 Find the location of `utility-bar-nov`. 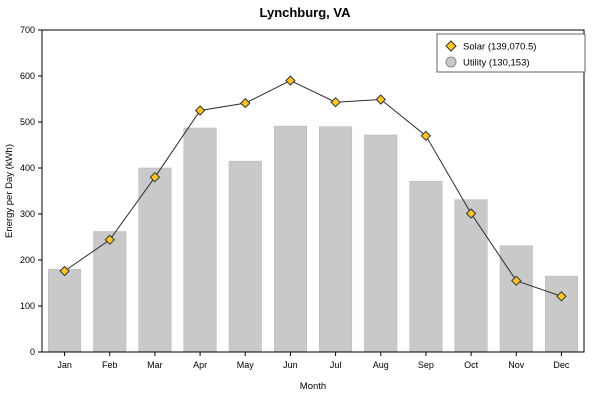

utility-bar-nov is located at coordinates (516, 299).